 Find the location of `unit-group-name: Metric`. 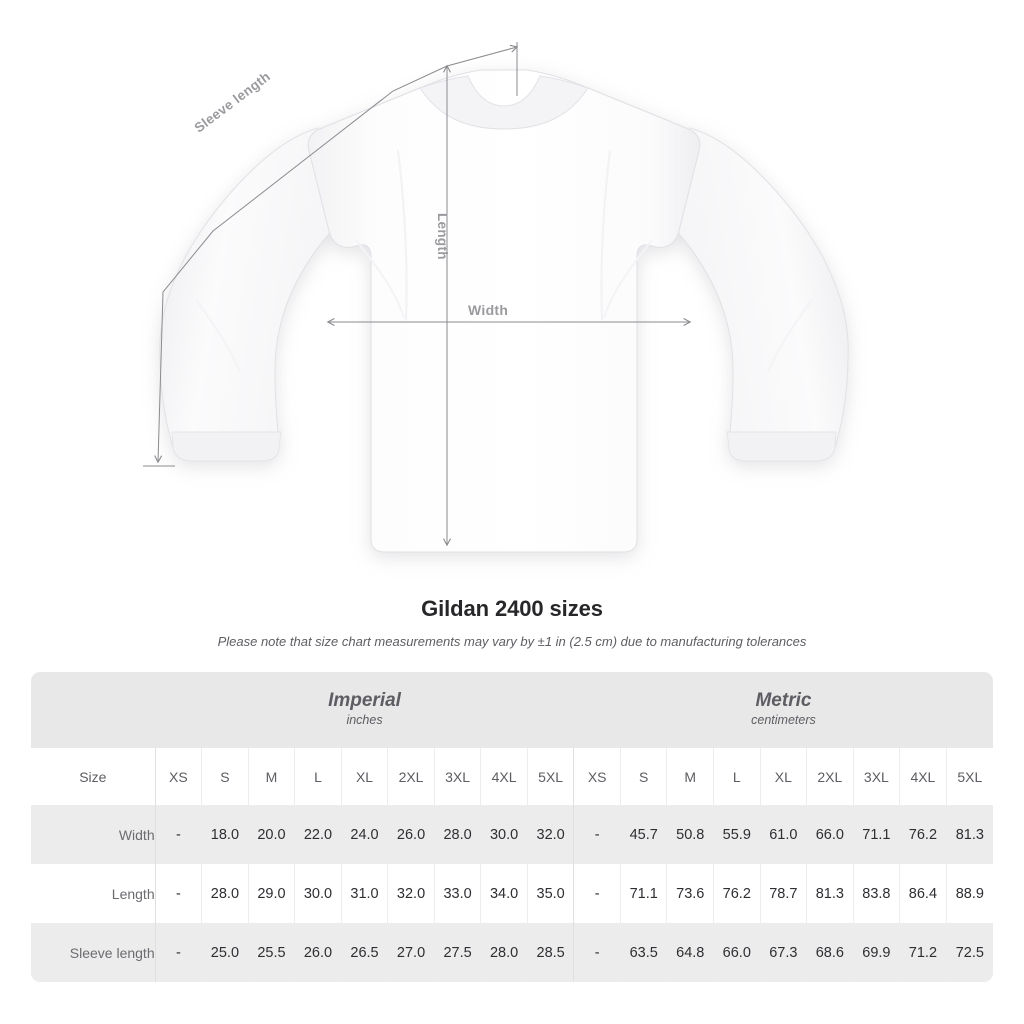

unit-group-name: Metric is located at coordinates (783, 700).